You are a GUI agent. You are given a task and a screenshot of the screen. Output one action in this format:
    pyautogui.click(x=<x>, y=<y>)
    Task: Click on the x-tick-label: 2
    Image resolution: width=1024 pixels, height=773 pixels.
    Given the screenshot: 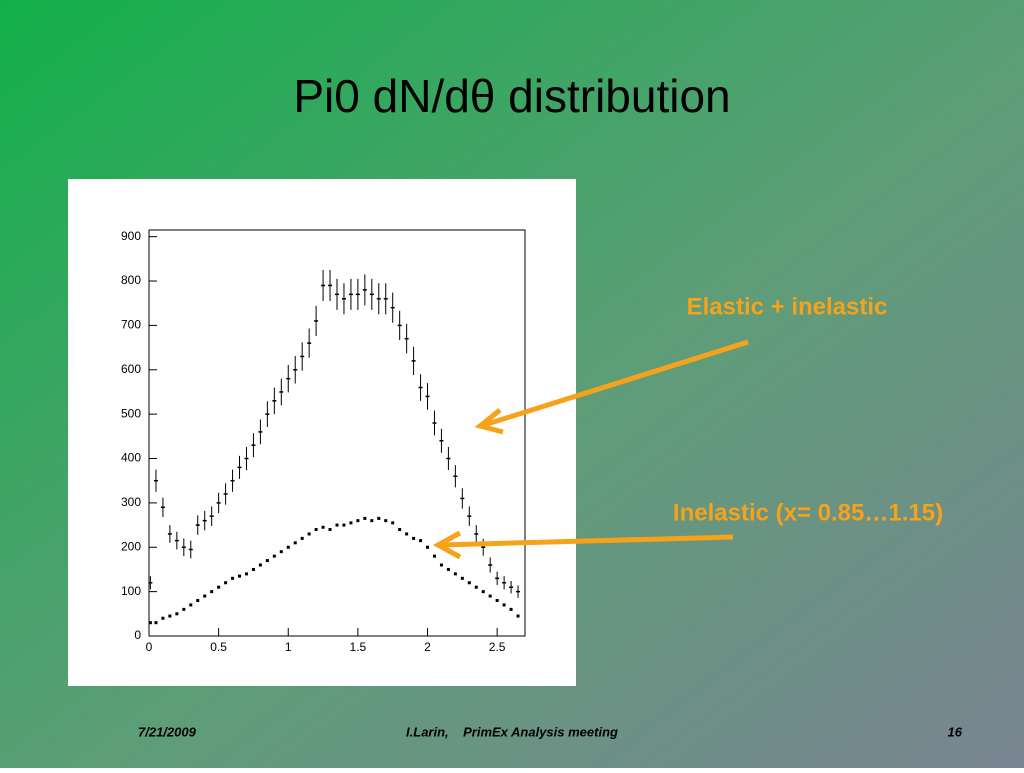 What is the action you would take?
    pyautogui.click(x=427, y=647)
    